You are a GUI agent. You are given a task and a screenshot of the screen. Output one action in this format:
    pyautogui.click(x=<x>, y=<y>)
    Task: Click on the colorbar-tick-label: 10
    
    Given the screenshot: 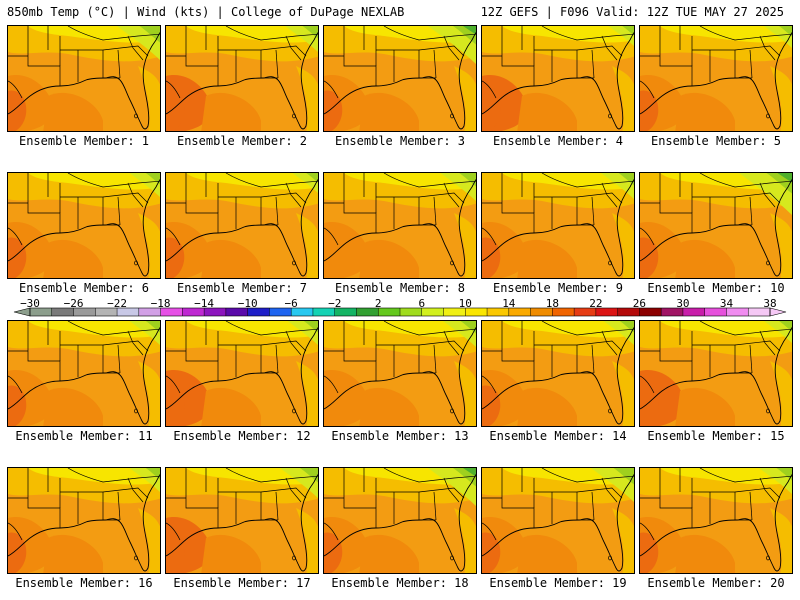 What is the action you would take?
    pyautogui.click(x=465, y=303)
    